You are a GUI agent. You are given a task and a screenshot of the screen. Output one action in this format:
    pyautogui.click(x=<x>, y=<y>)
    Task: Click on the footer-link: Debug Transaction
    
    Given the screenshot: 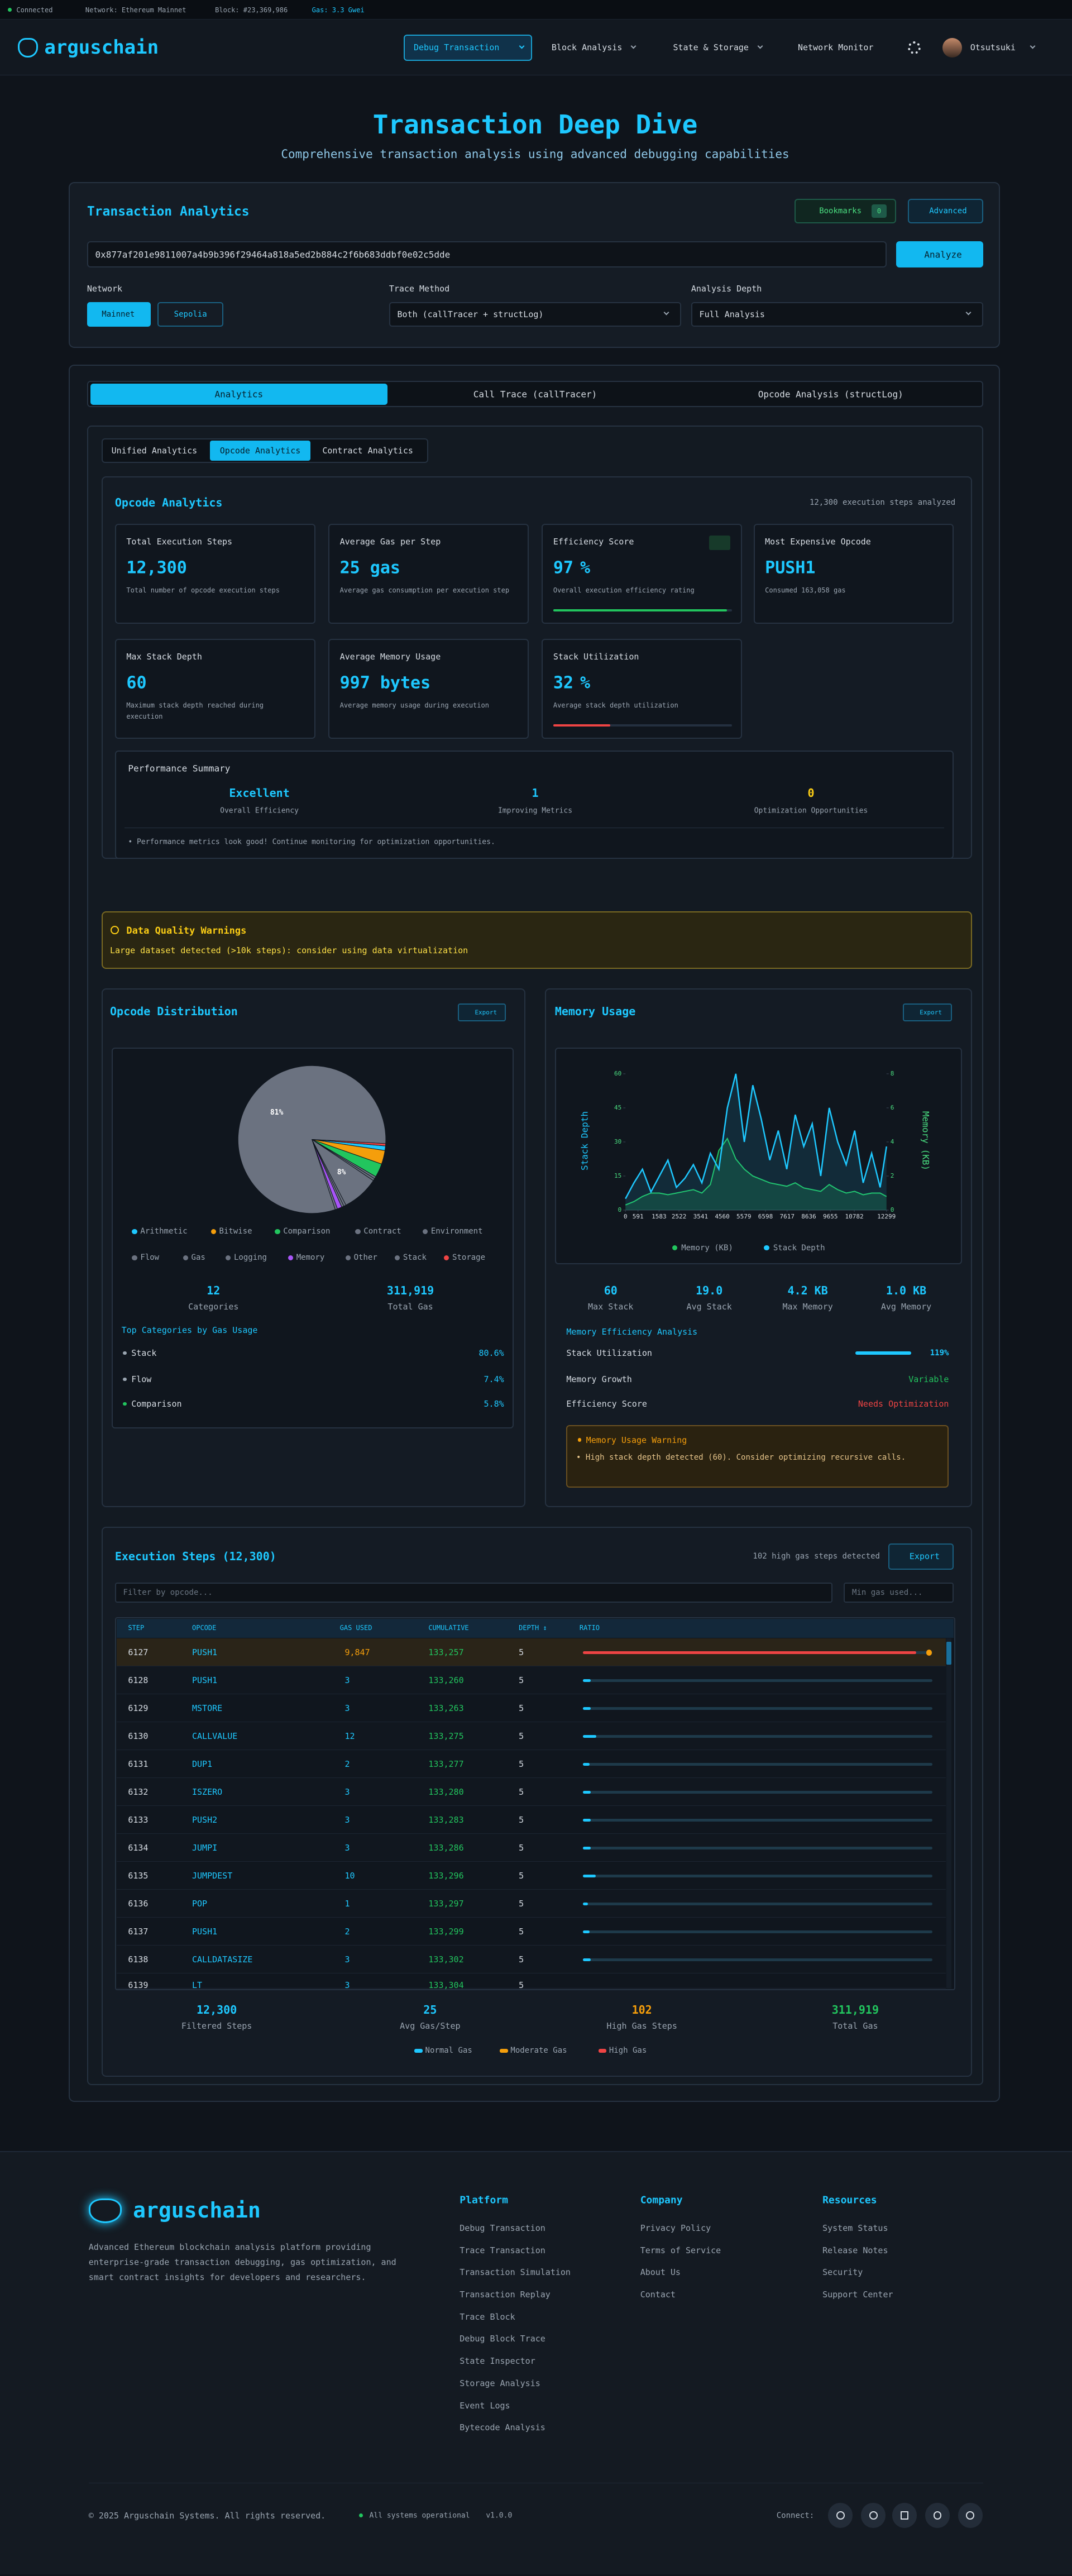 What is the action you would take?
    pyautogui.click(x=502, y=2228)
    